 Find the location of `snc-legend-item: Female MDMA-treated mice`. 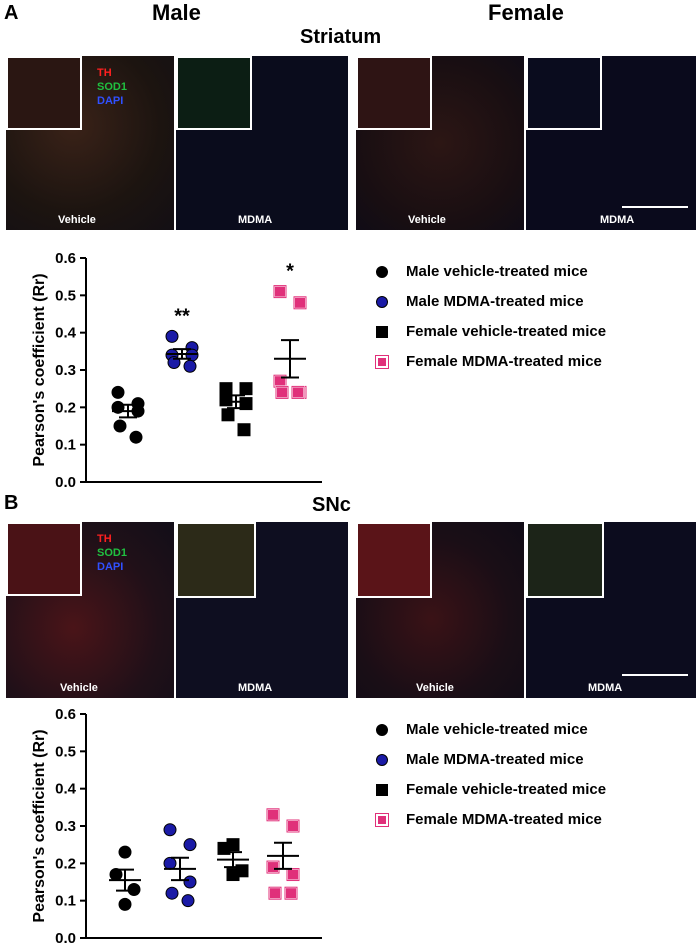

snc-legend-item: Female MDMA-treated mice is located at coordinates (488, 819).